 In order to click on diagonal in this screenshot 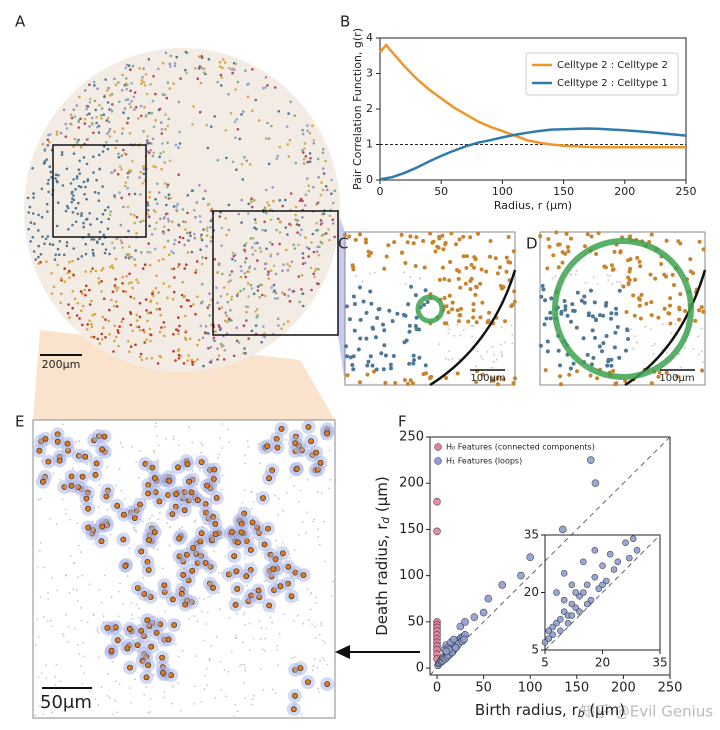, I will do `click(550, 556)`.